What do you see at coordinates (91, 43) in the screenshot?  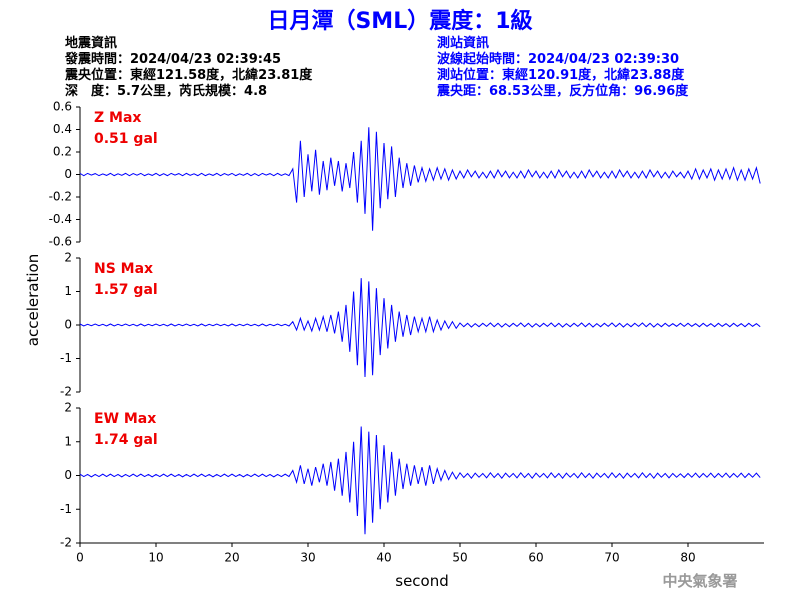 I see `info-left: 地震資訊` at bounding box center [91, 43].